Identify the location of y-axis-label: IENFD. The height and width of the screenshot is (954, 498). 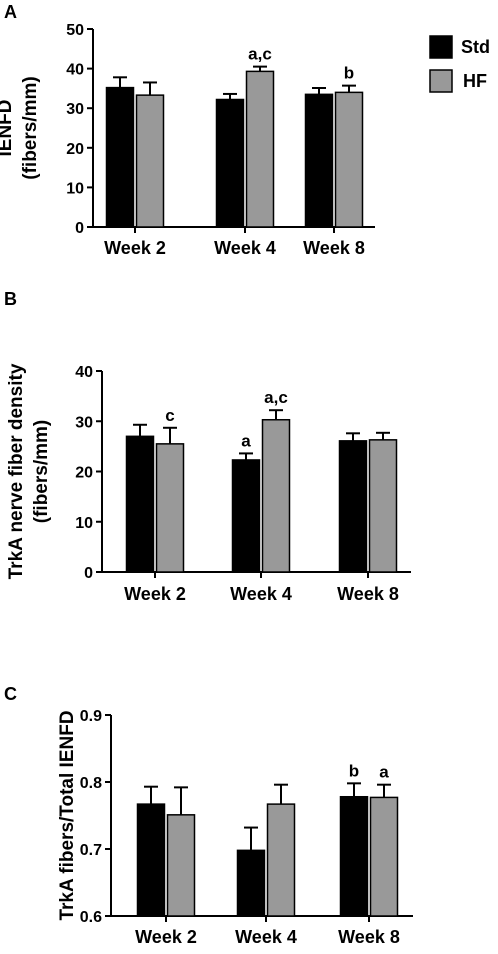
(8, 128).